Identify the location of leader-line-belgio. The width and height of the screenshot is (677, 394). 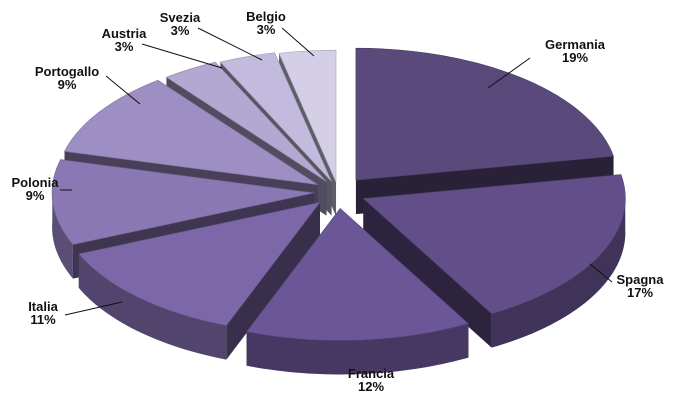
(298, 42).